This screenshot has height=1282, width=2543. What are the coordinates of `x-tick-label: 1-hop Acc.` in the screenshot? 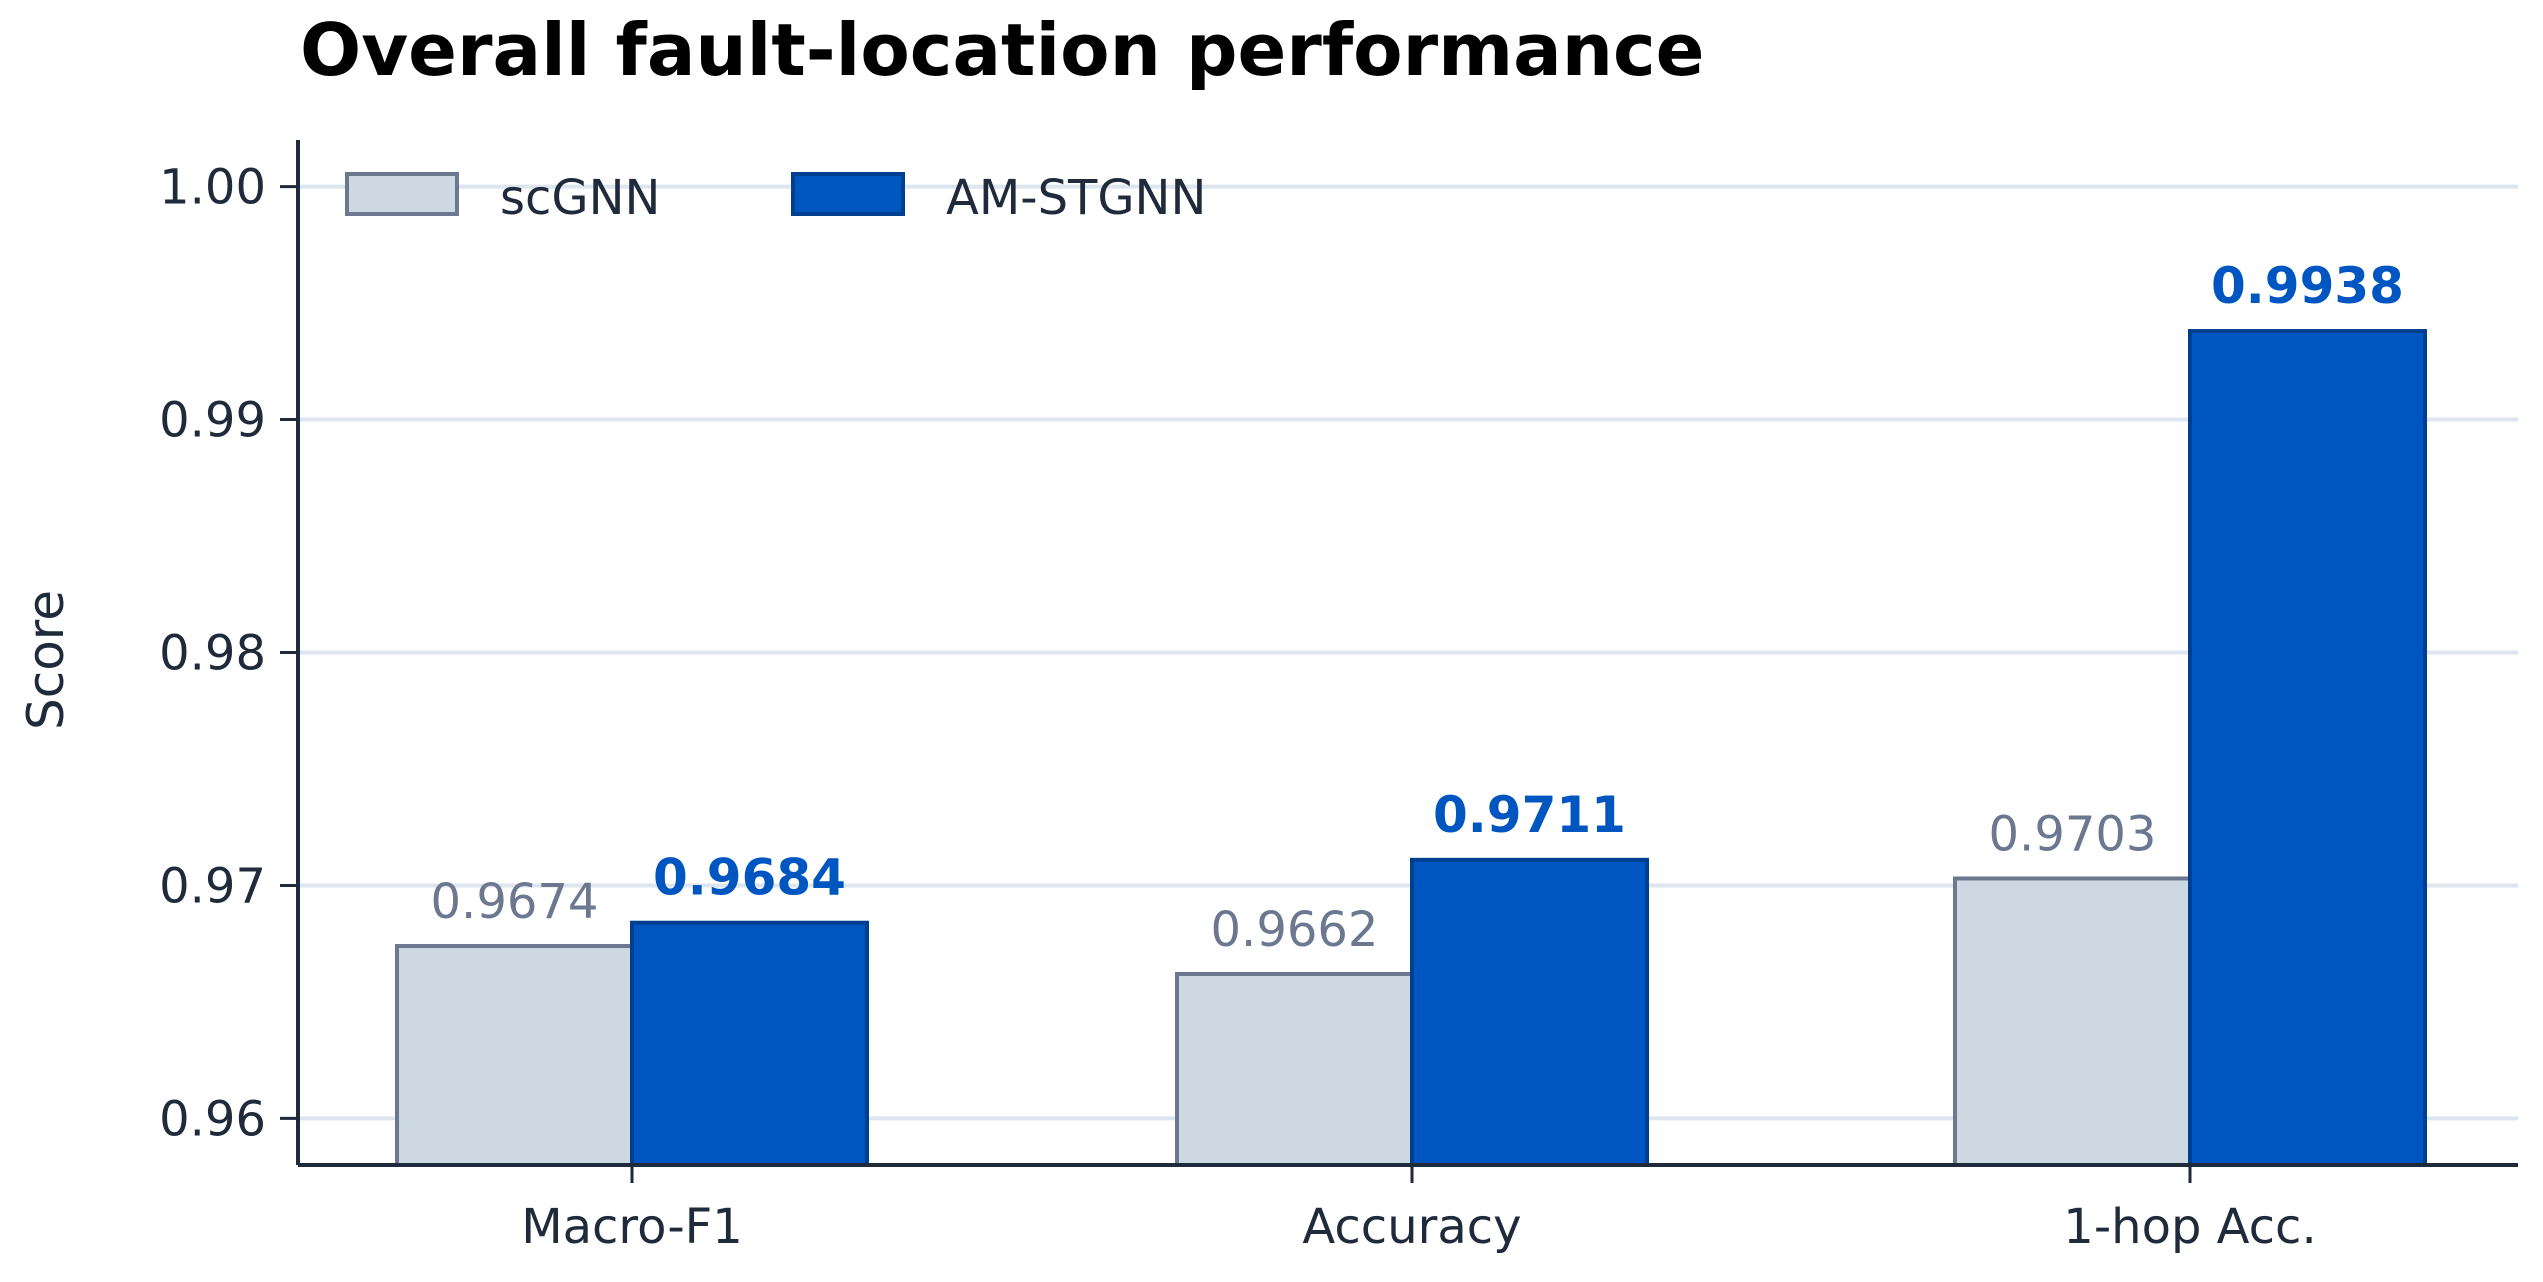 It's located at (2189, 1227).